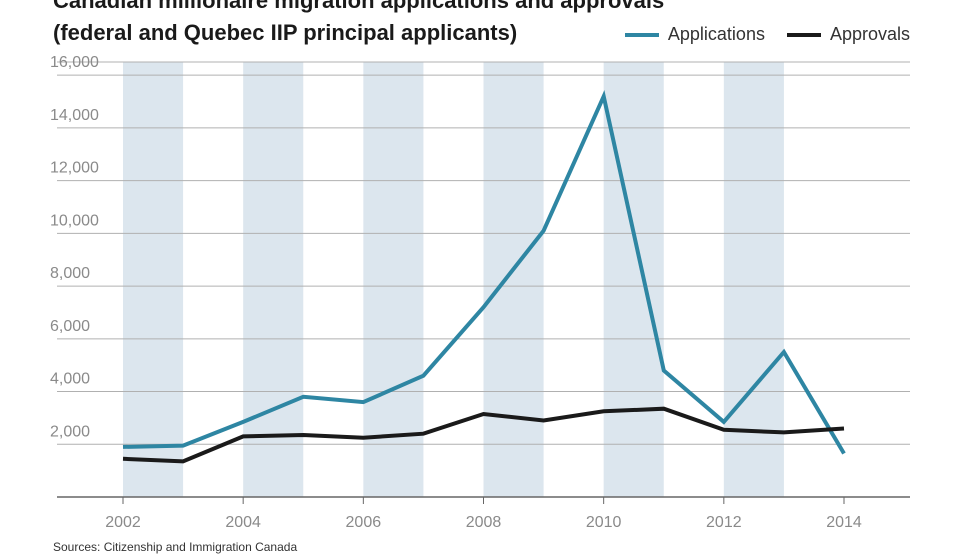  I want to click on shade-band-2010, so click(633, 279).